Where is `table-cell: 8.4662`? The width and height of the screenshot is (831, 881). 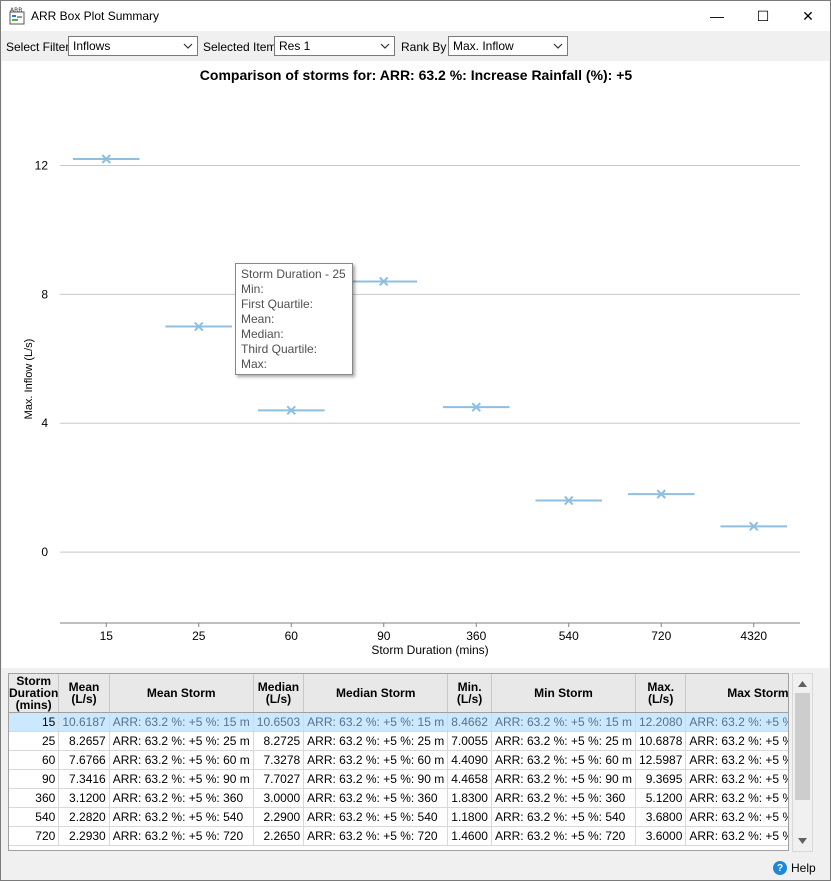
table-cell: 8.4662 is located at coordinates (469, 722).